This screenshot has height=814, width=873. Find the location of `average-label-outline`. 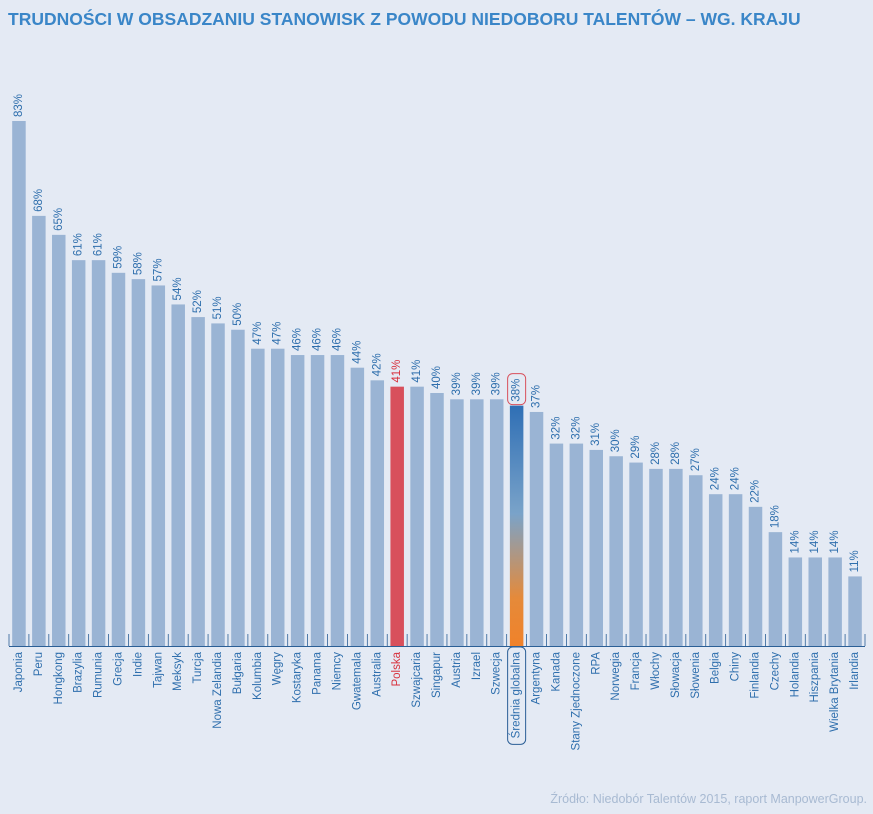

average-label-outline is located at coordinates (517, 695).